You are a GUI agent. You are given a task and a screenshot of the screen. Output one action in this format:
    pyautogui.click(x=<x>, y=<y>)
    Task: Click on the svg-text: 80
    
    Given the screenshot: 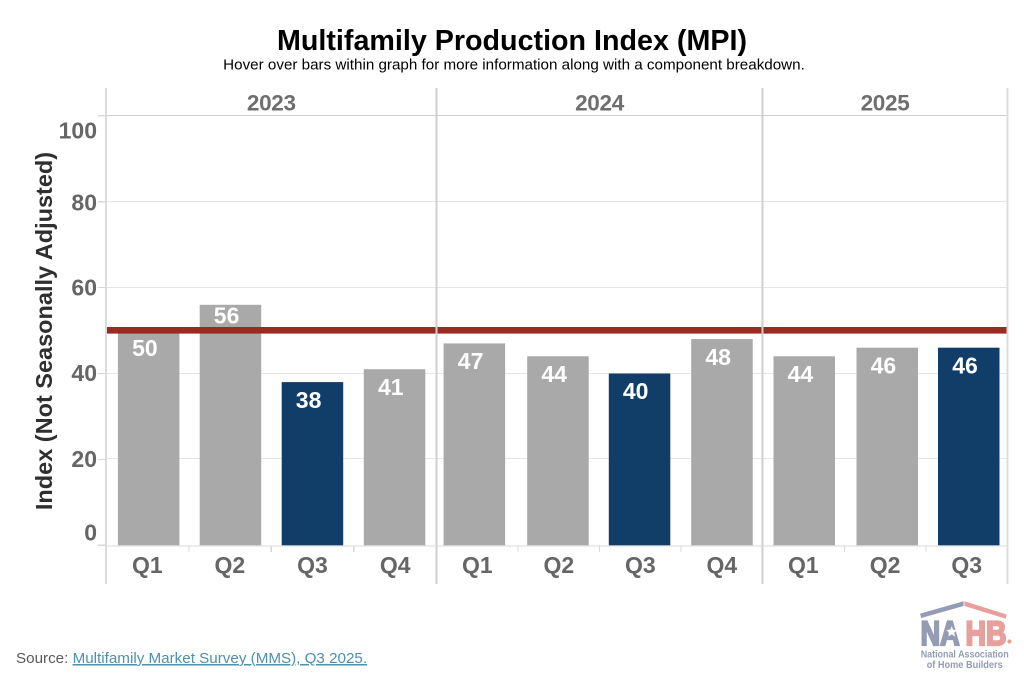 What is the action you would take?
    pyautogui.click(x=84, y=203)
    